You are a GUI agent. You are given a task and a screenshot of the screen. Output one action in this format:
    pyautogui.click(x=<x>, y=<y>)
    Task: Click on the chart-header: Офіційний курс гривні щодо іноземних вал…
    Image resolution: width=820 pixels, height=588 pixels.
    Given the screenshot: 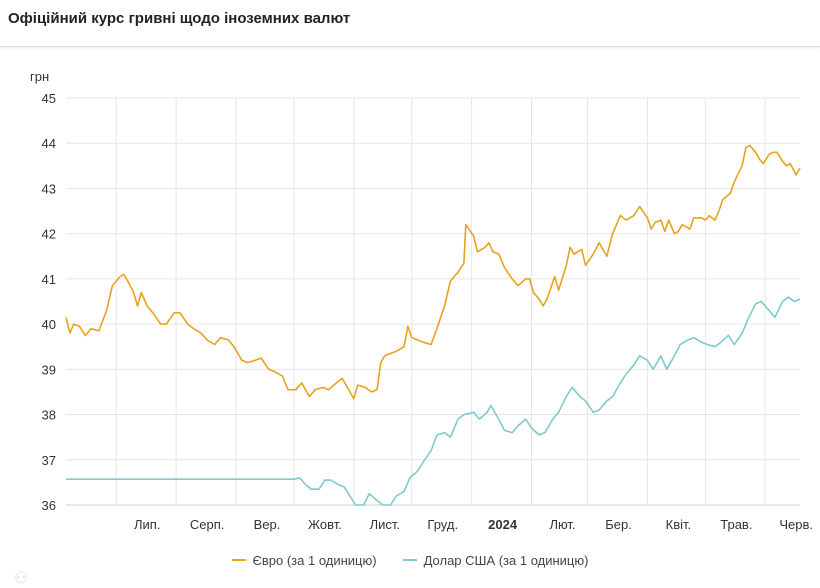 What is the action you would take?
    pyautogui.click(x=410, y=23)
    